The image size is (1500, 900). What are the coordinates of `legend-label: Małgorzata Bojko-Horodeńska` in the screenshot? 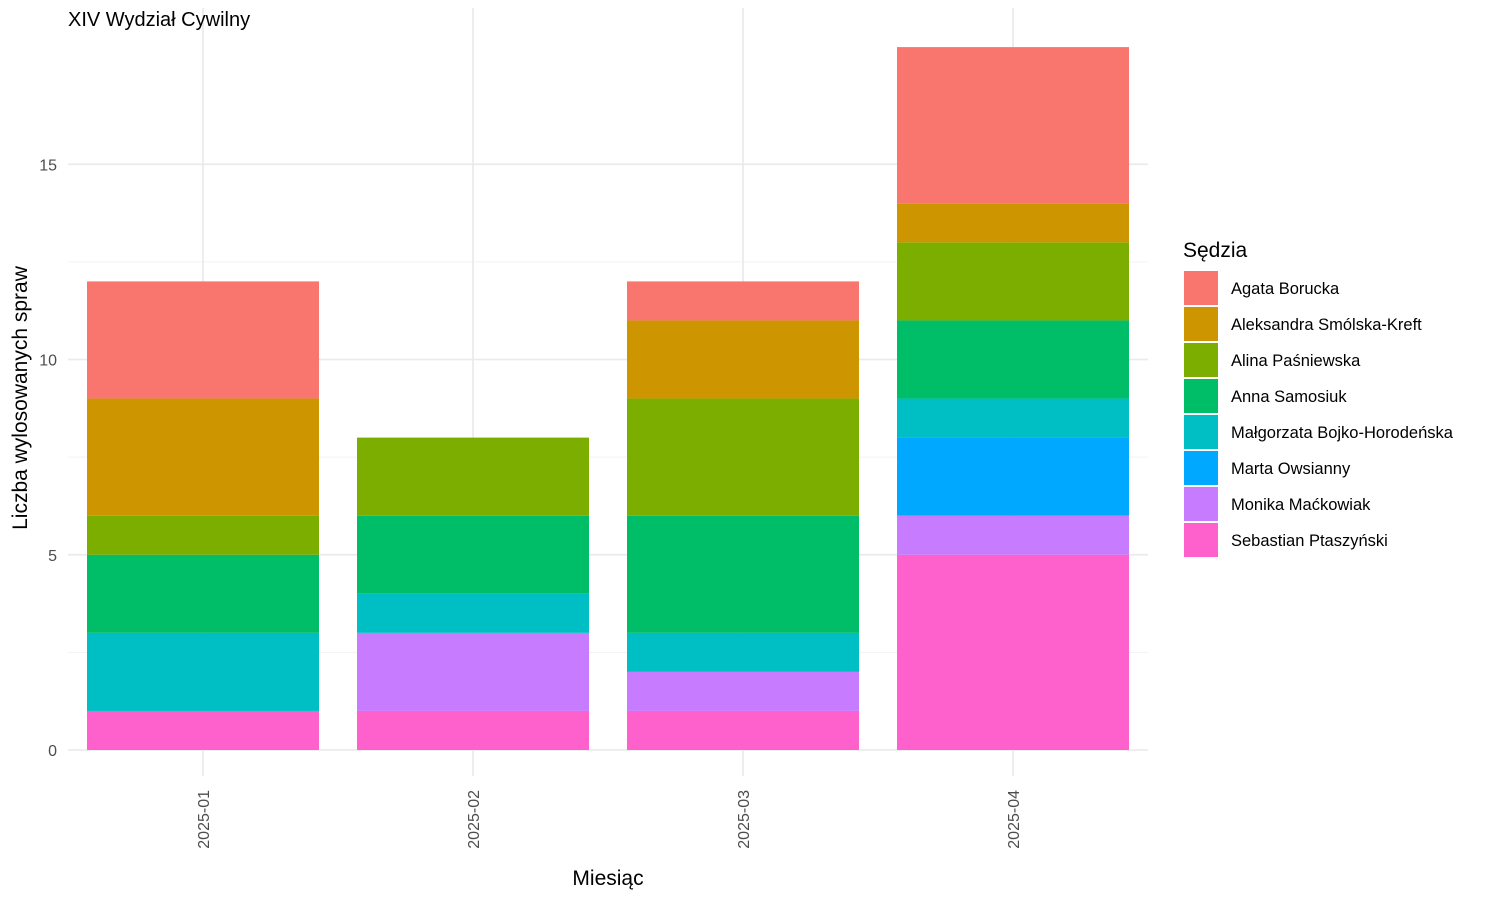 It's located at (1342, 433).